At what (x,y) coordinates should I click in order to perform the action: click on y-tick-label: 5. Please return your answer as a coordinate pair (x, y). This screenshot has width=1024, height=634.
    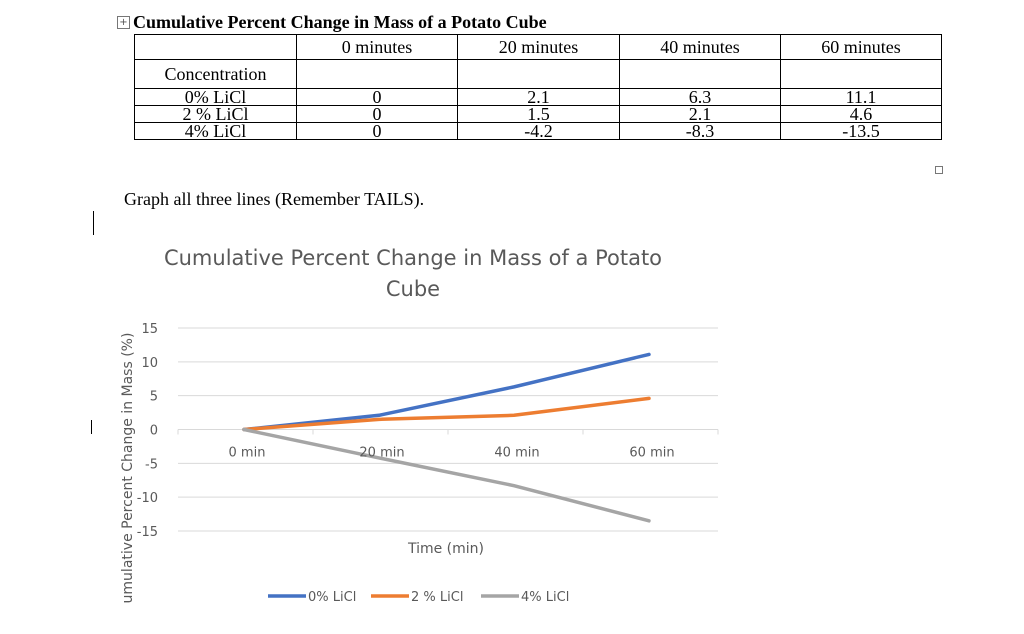
    Looking at the image, I should click on (154, 397).